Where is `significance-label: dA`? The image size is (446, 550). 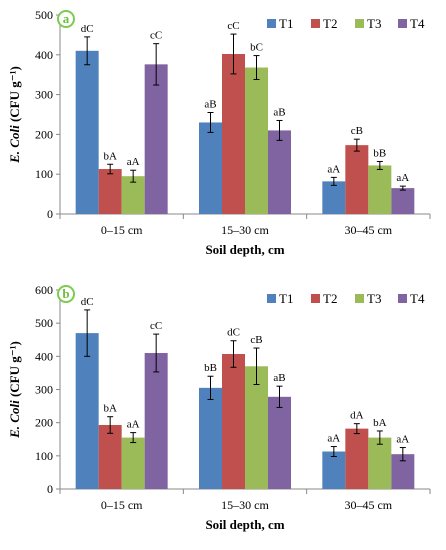 significance-label: dA is located at coordinates (357, 416).